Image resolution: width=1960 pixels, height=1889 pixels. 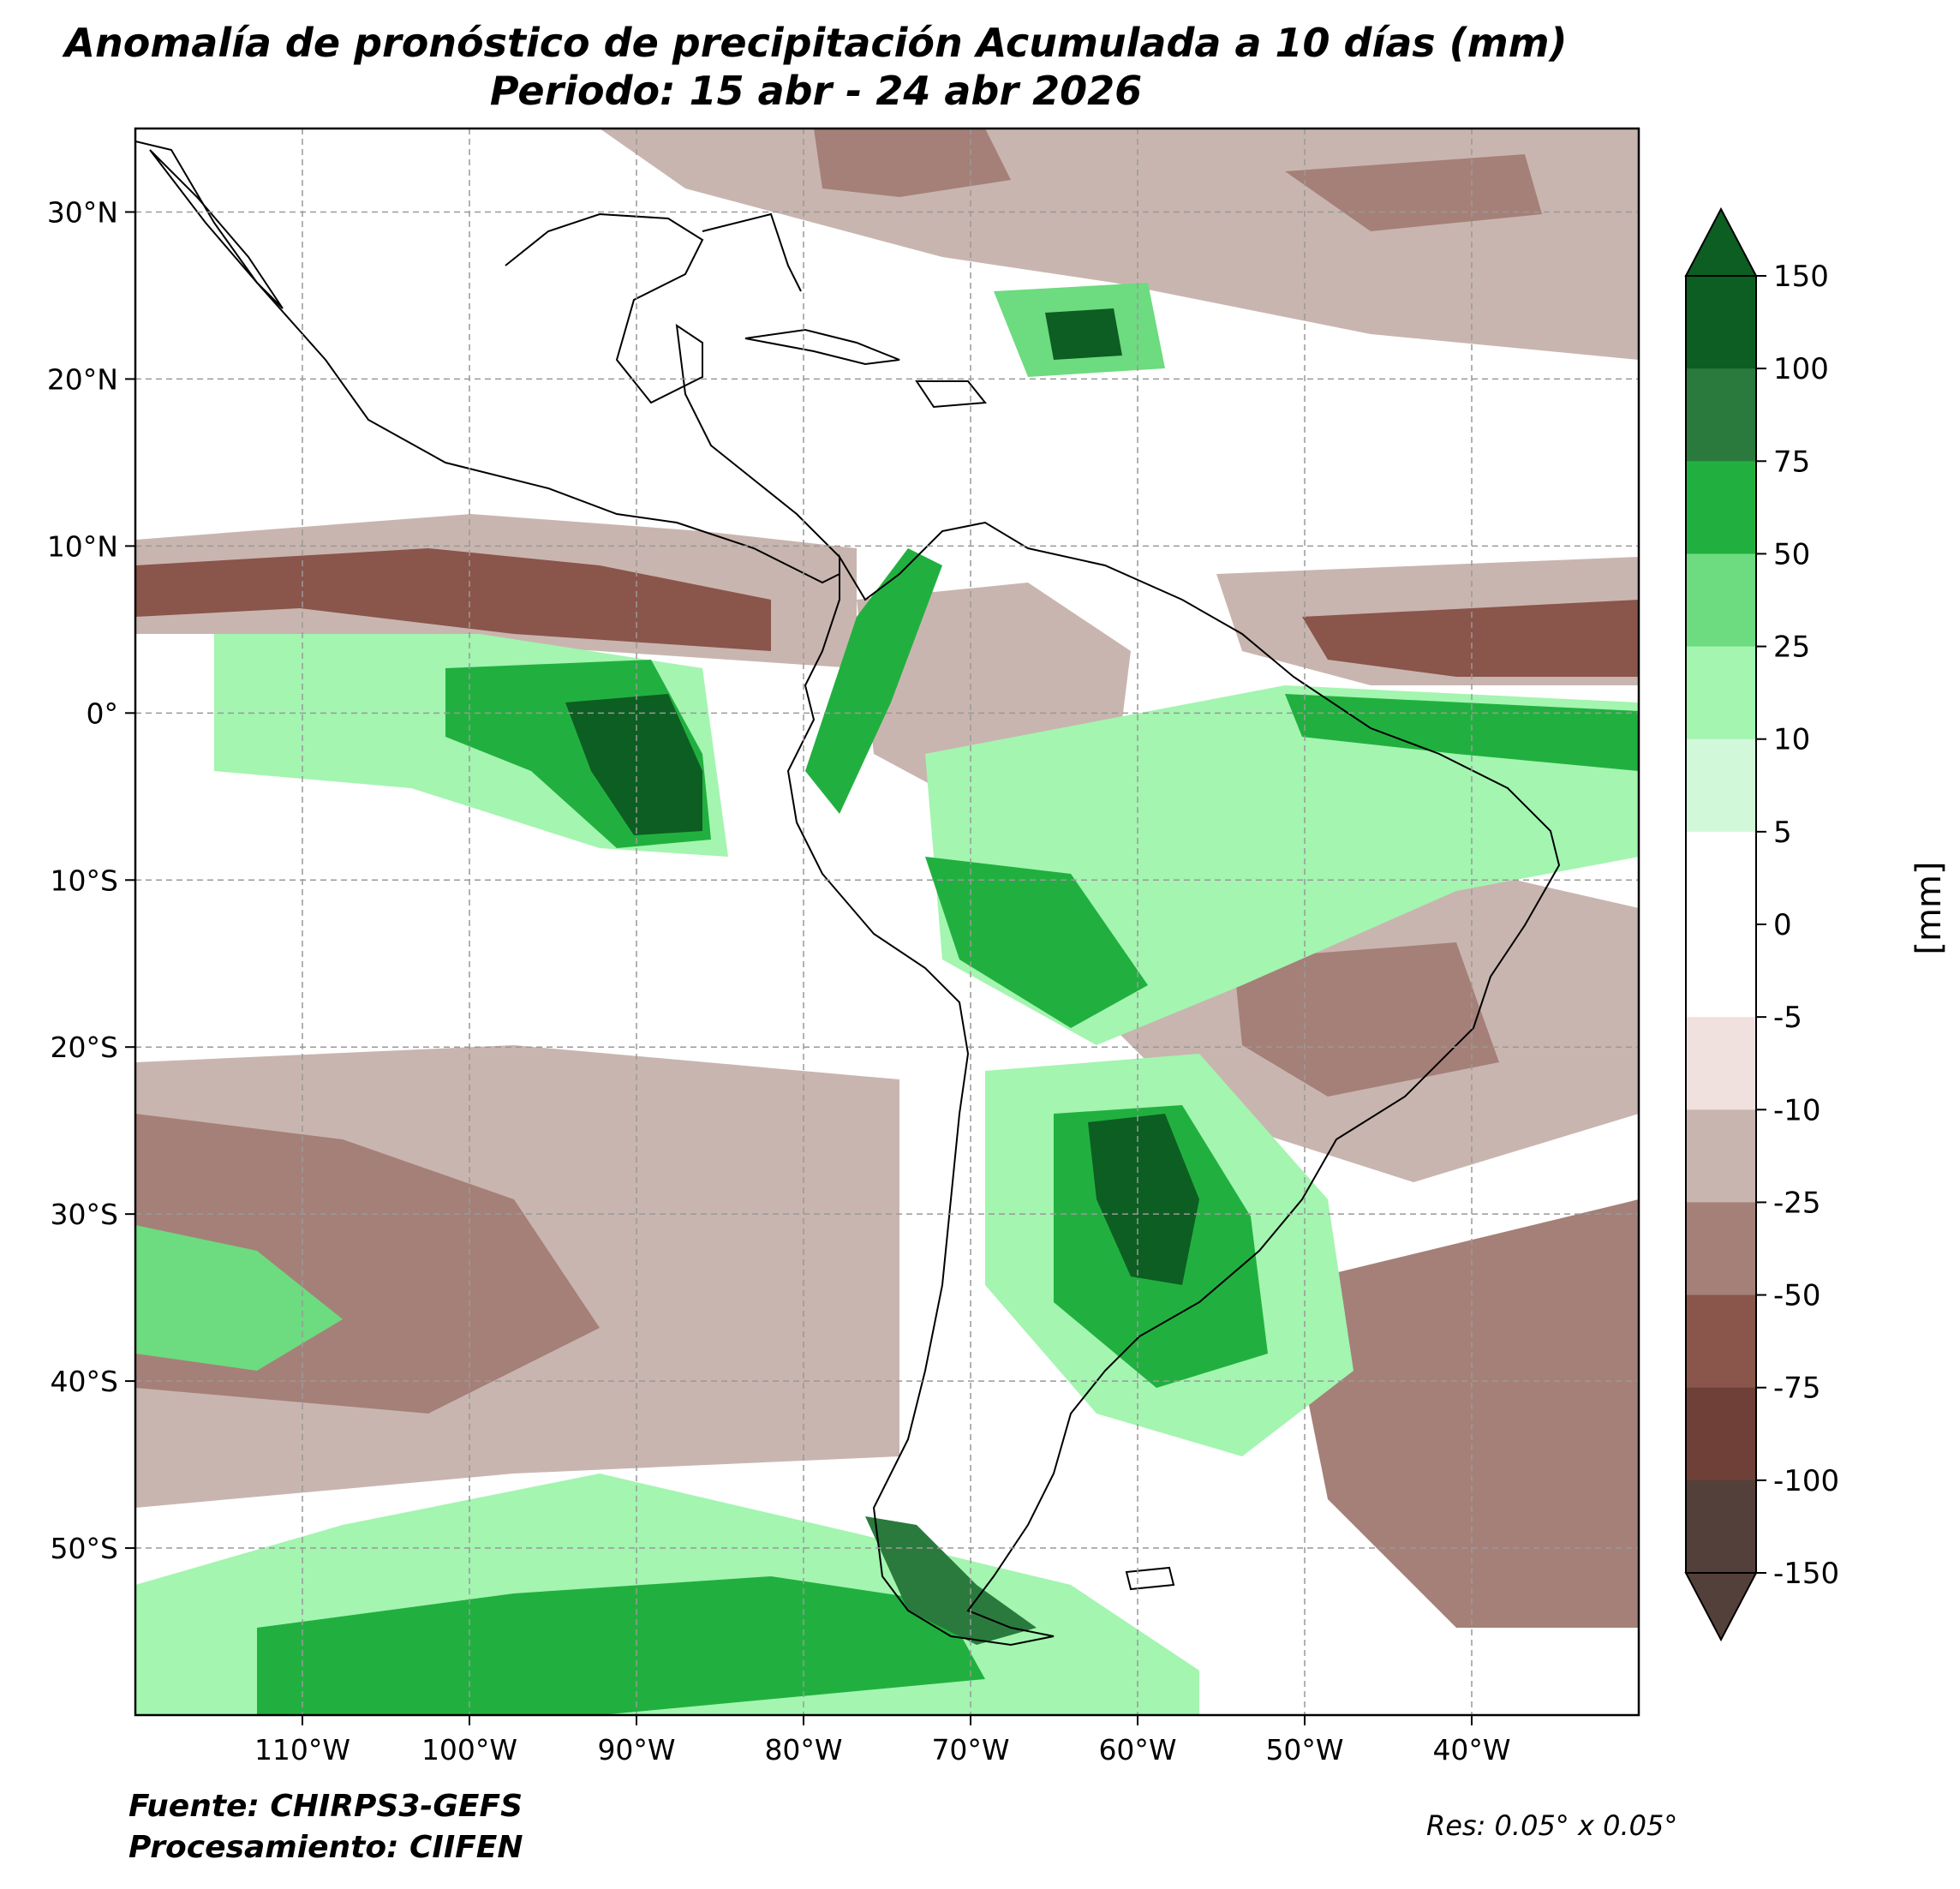 I want to click on lon-tick-label: 100°W, so click(x=469, y=1749).